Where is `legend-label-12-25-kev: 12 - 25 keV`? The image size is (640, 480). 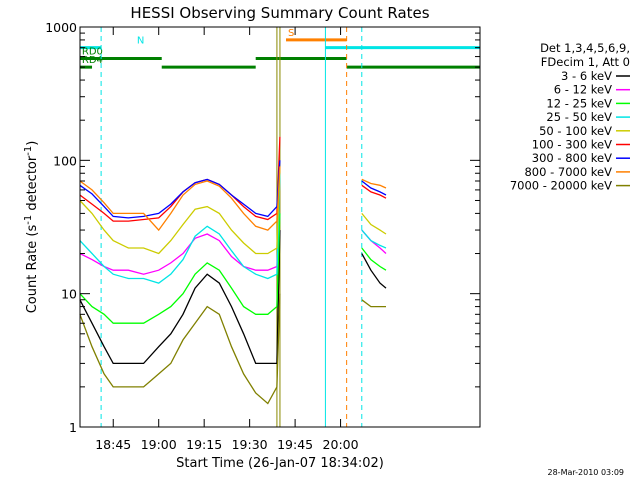 legend-label-12-25-kev: 12 - 25 keV is located at coordinates (579, 103).